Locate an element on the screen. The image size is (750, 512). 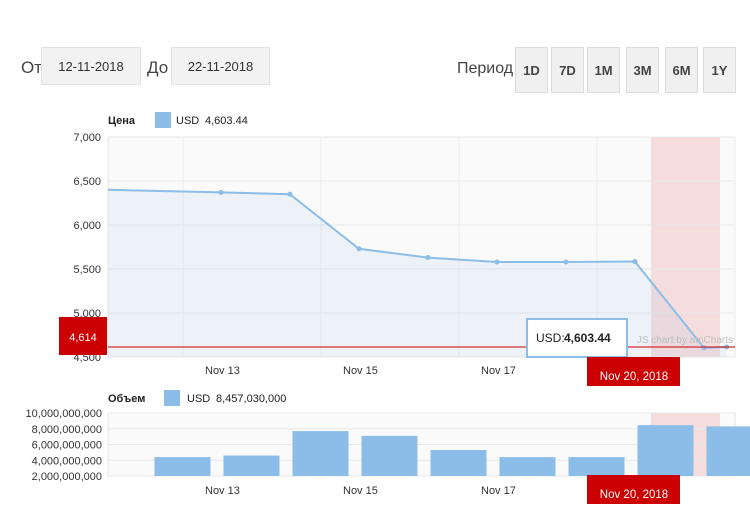
volume-cursor-date-label is located at coordinates (633, 489).